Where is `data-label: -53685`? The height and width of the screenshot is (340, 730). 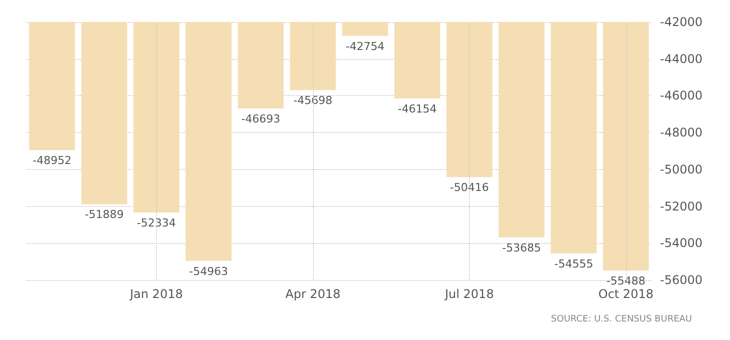 data-label: -53685 is located at coordinates (522, 247).